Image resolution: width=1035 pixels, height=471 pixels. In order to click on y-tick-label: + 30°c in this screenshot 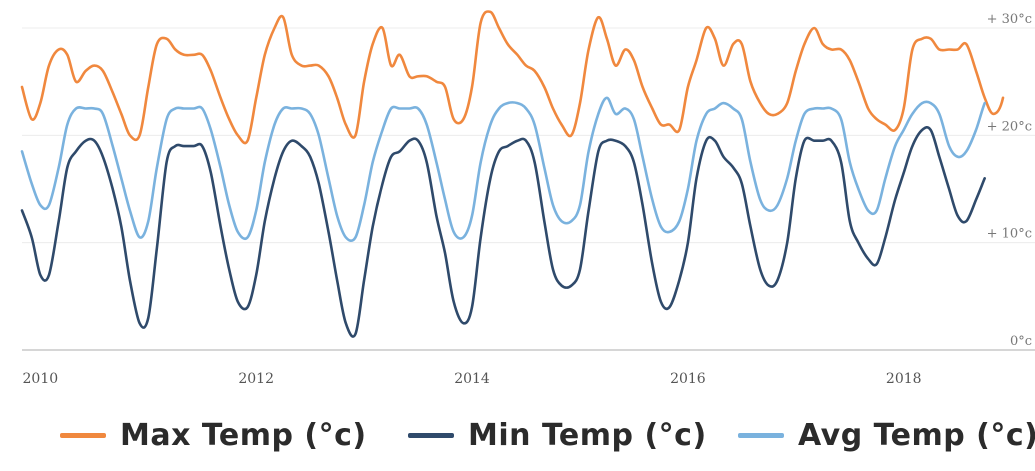, I will do `click(1009, 19)`.